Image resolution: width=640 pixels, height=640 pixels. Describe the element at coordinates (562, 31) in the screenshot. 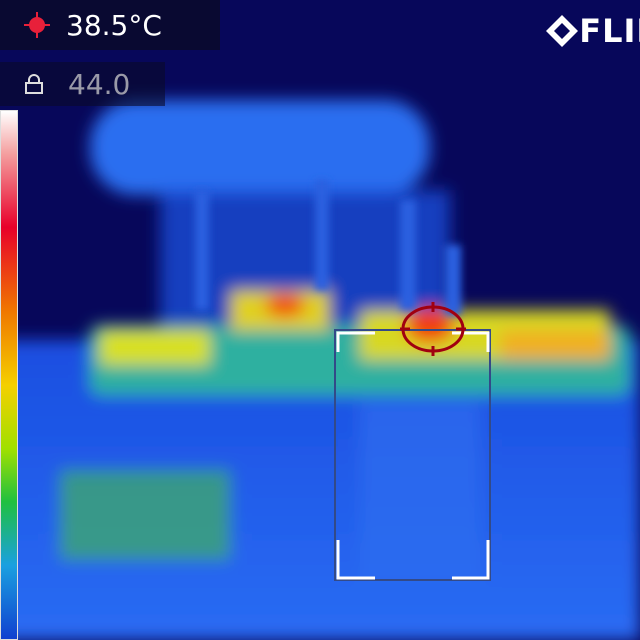

I see `brand-logo` at that location.